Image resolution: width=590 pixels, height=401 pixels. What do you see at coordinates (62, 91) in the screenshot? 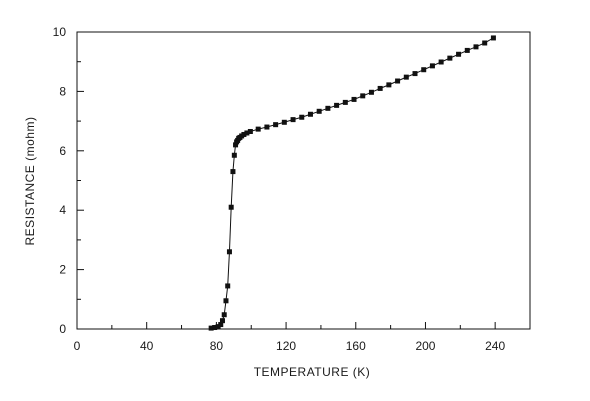
I see `y-tick-label: 8` at bounding box center [62, 91].